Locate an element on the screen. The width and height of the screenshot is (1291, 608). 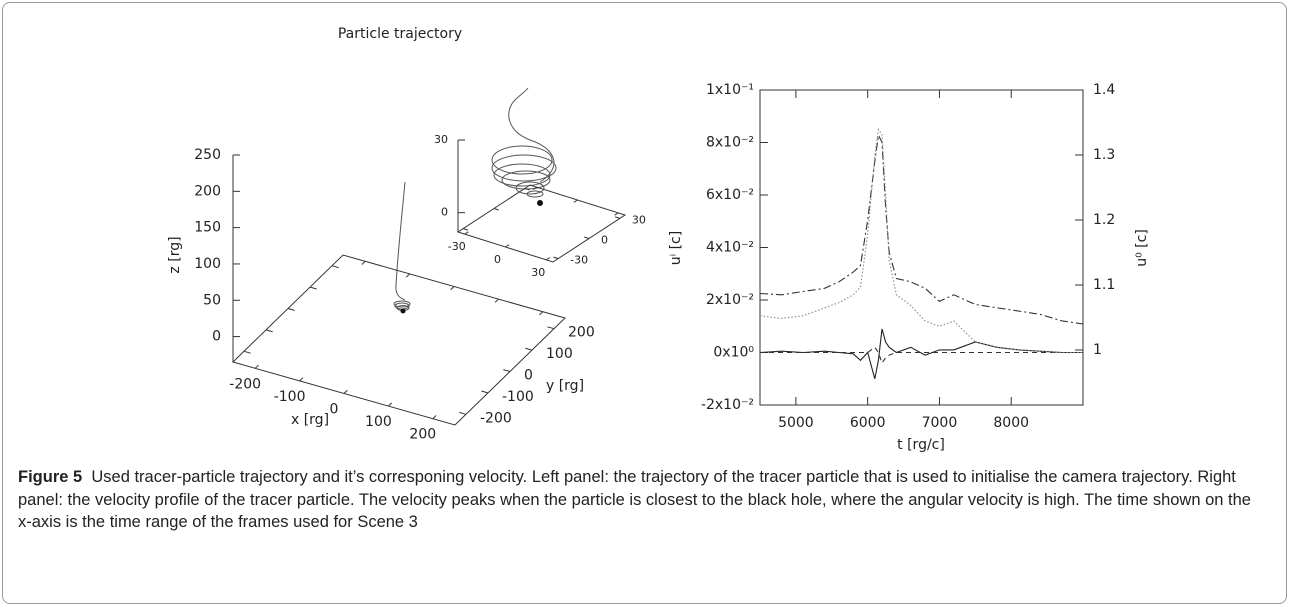
y2-tick-label: 1.2 is located at coordinates (1104, 220).